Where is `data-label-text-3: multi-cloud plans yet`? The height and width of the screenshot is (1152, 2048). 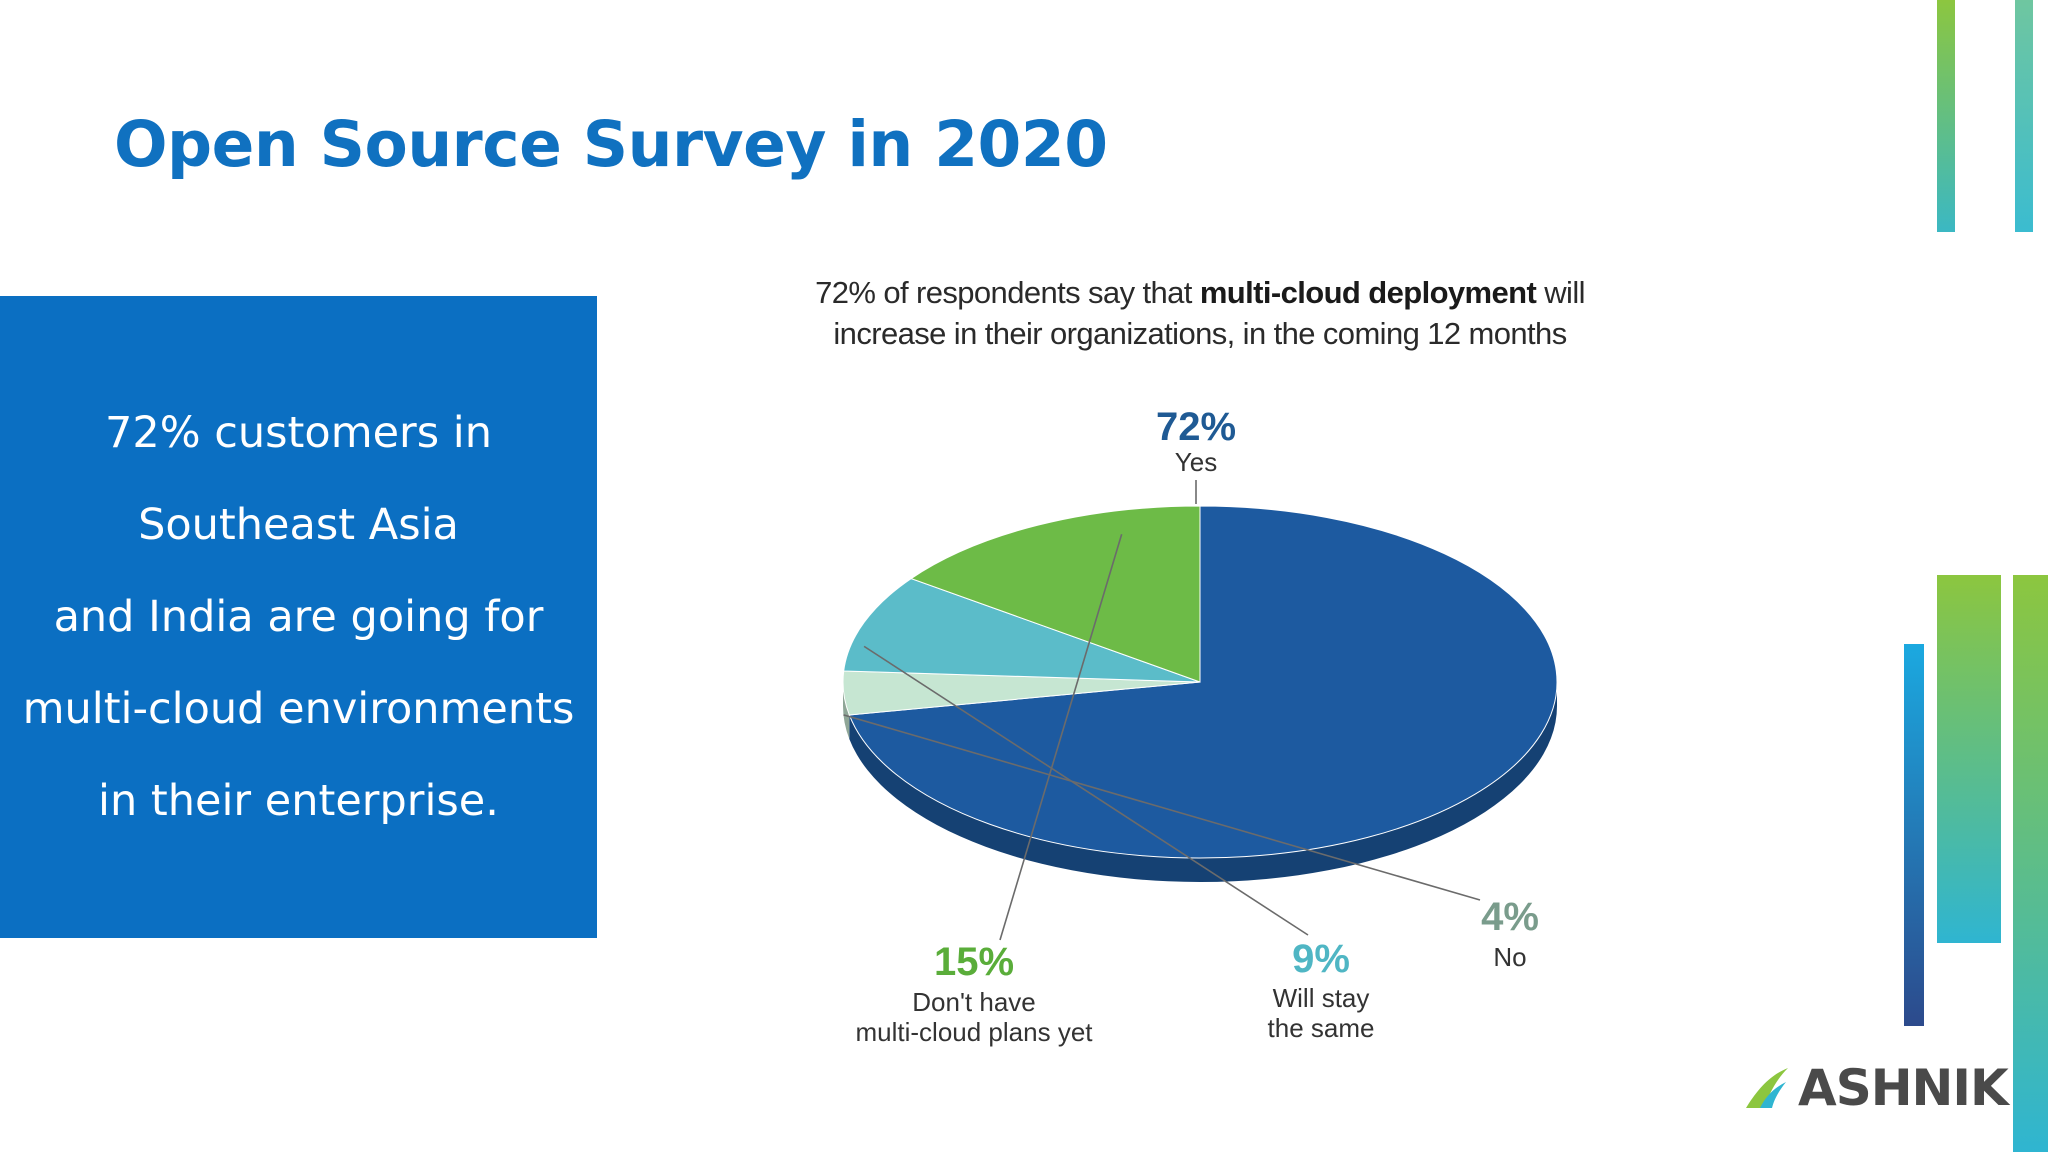
data-label-text-3: multi-cloud plans yet is located at coordinates (975, 1032).